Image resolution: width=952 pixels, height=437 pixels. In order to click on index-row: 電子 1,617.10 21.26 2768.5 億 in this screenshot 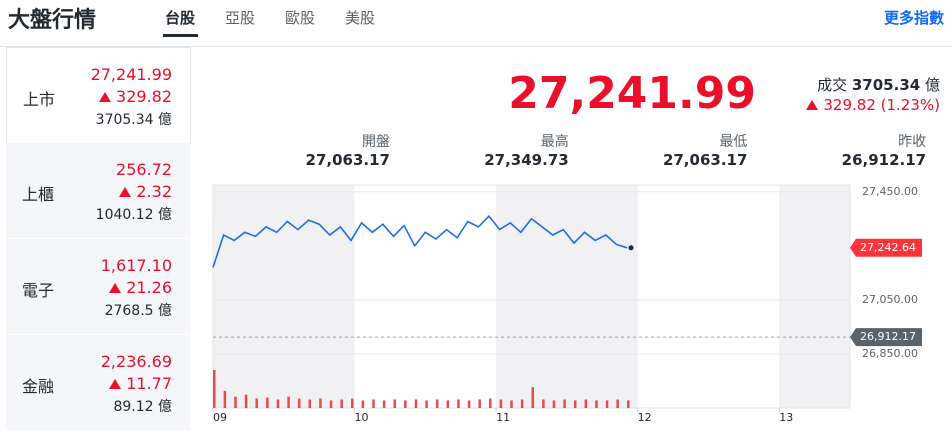, I will do `click(98, 287)`.